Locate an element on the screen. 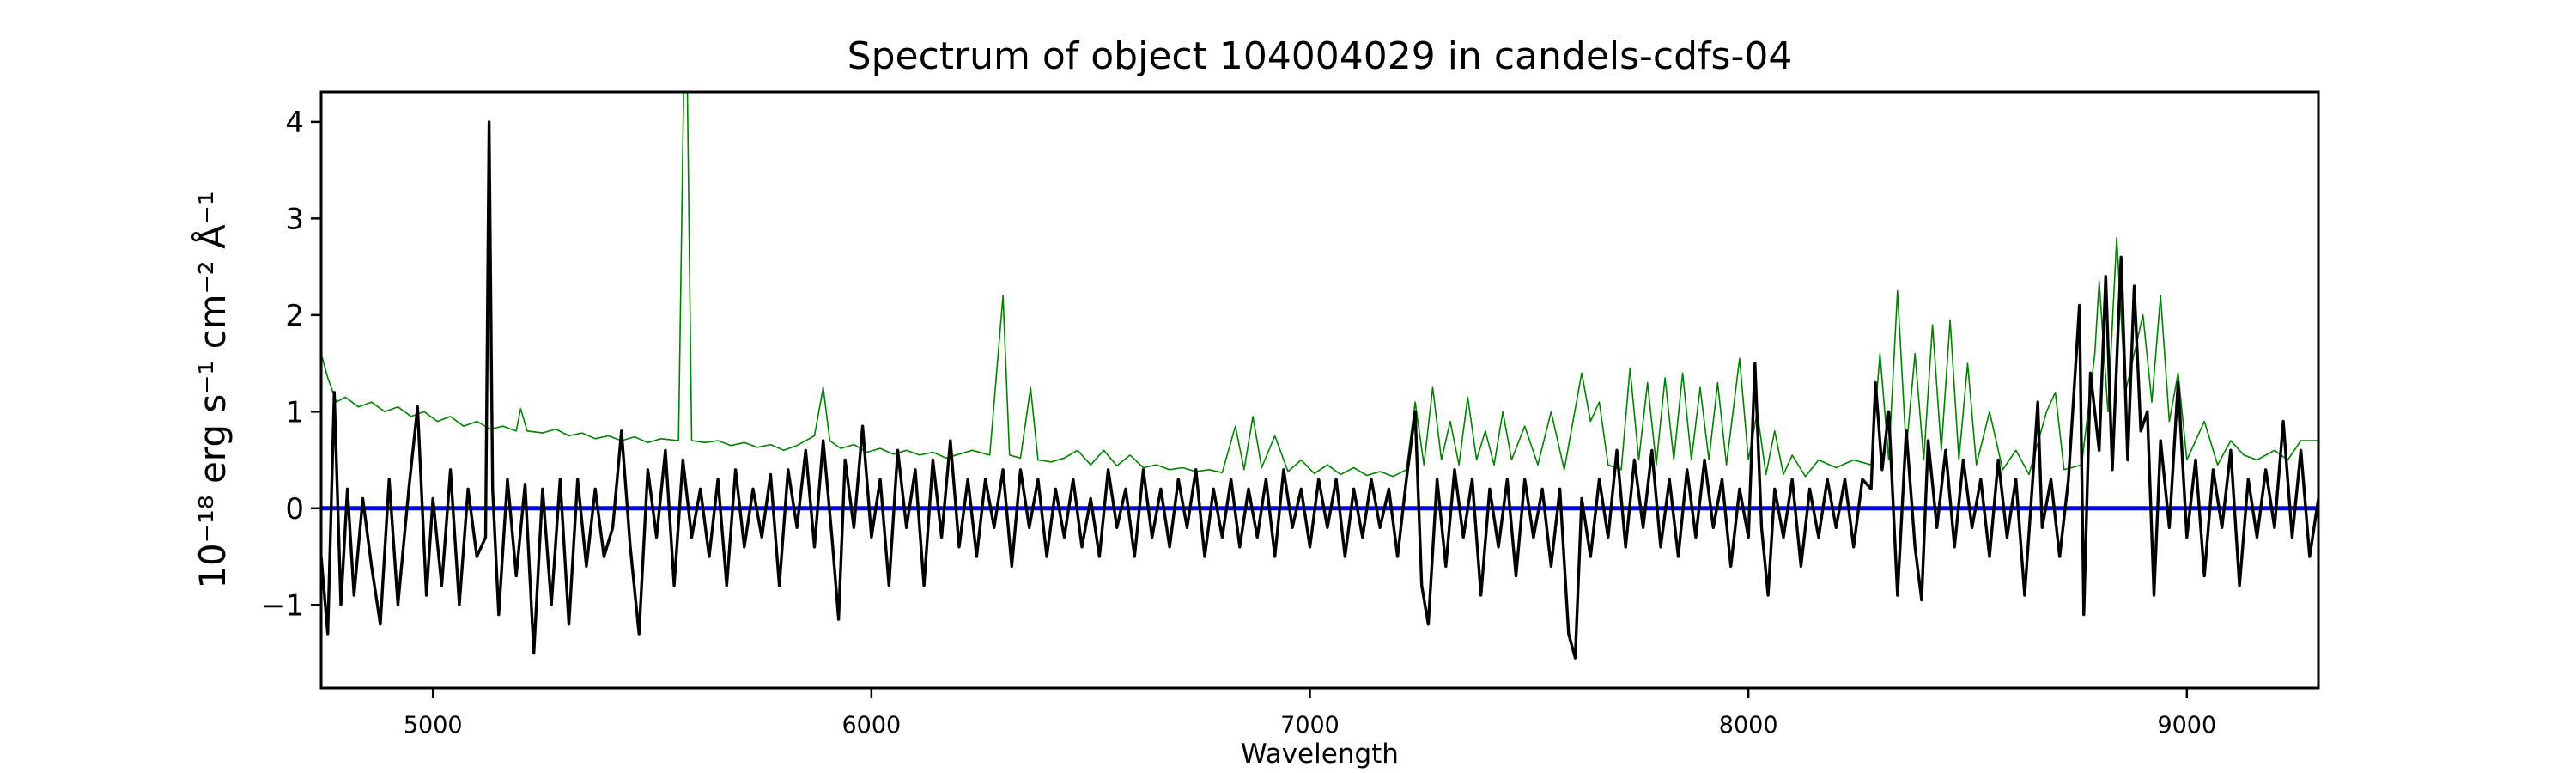 This screenshot has width=2576, height=773. y-tick-label: 2 is located at coordinates (294, 316).